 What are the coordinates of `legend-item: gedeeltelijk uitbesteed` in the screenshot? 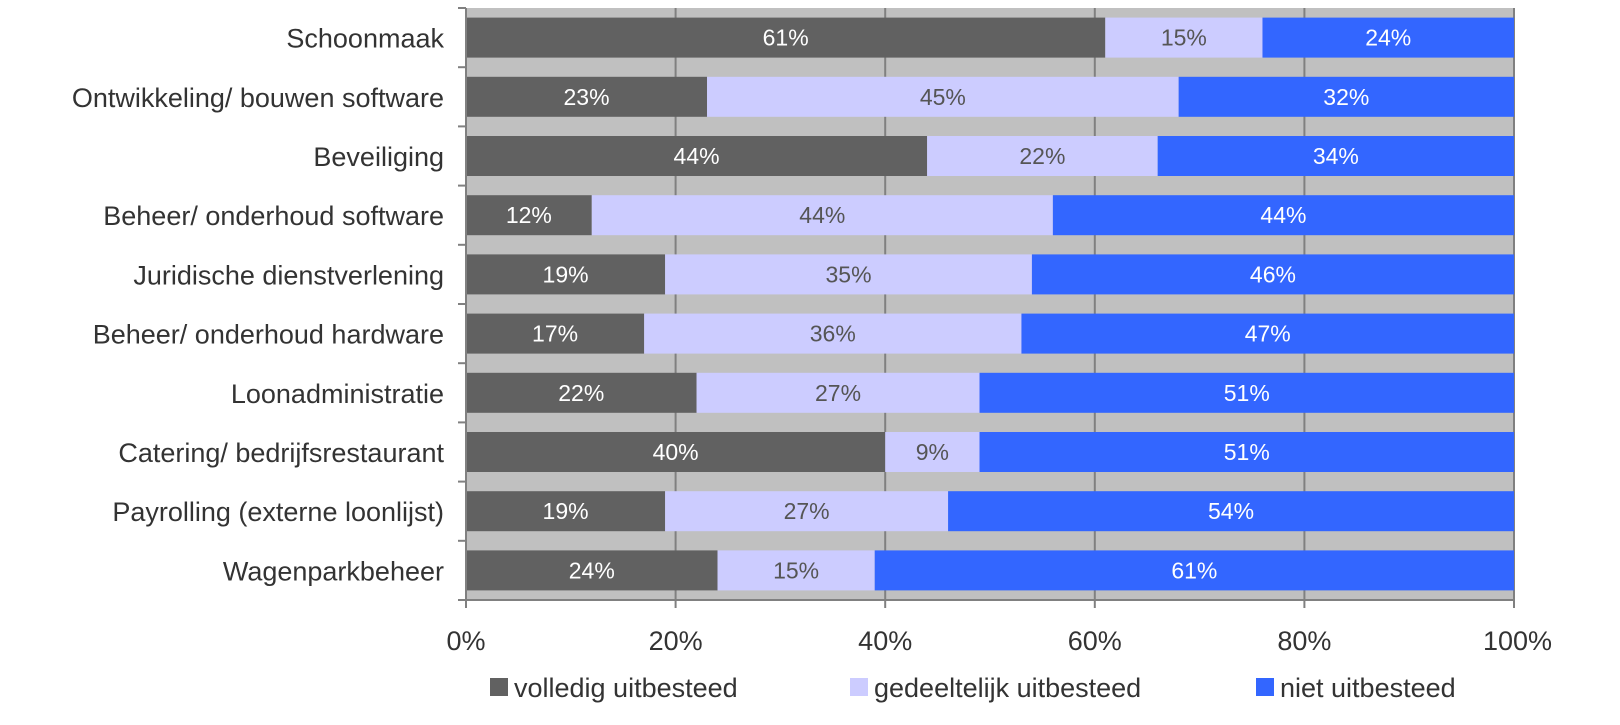 It's located at (995, 688).